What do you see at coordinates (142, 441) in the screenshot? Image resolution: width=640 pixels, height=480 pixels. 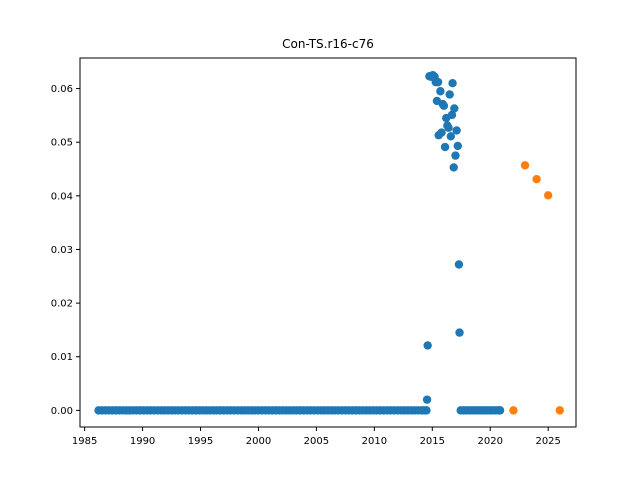 I see `x-tick-label: 1990` at bounding box center [142, 441].